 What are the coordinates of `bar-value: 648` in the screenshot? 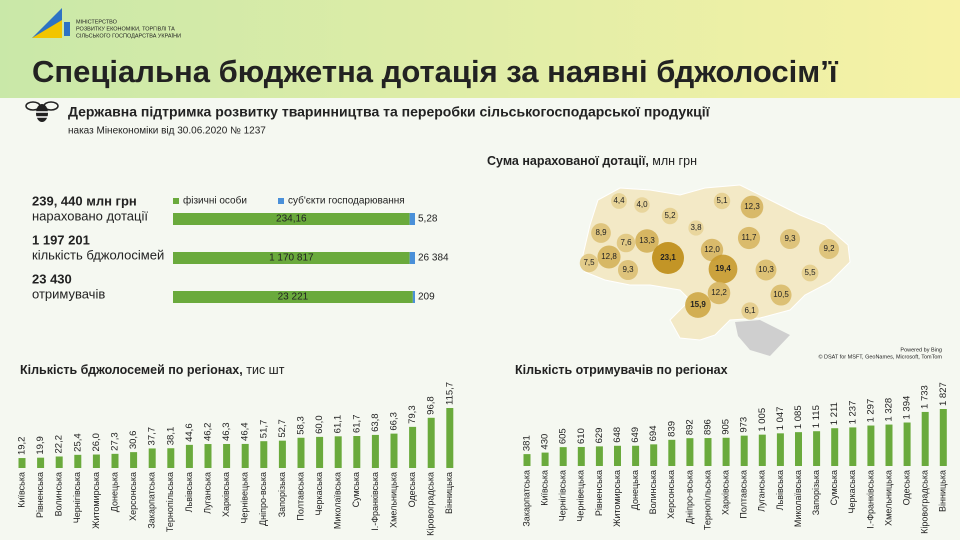 It's located at (617, 435).